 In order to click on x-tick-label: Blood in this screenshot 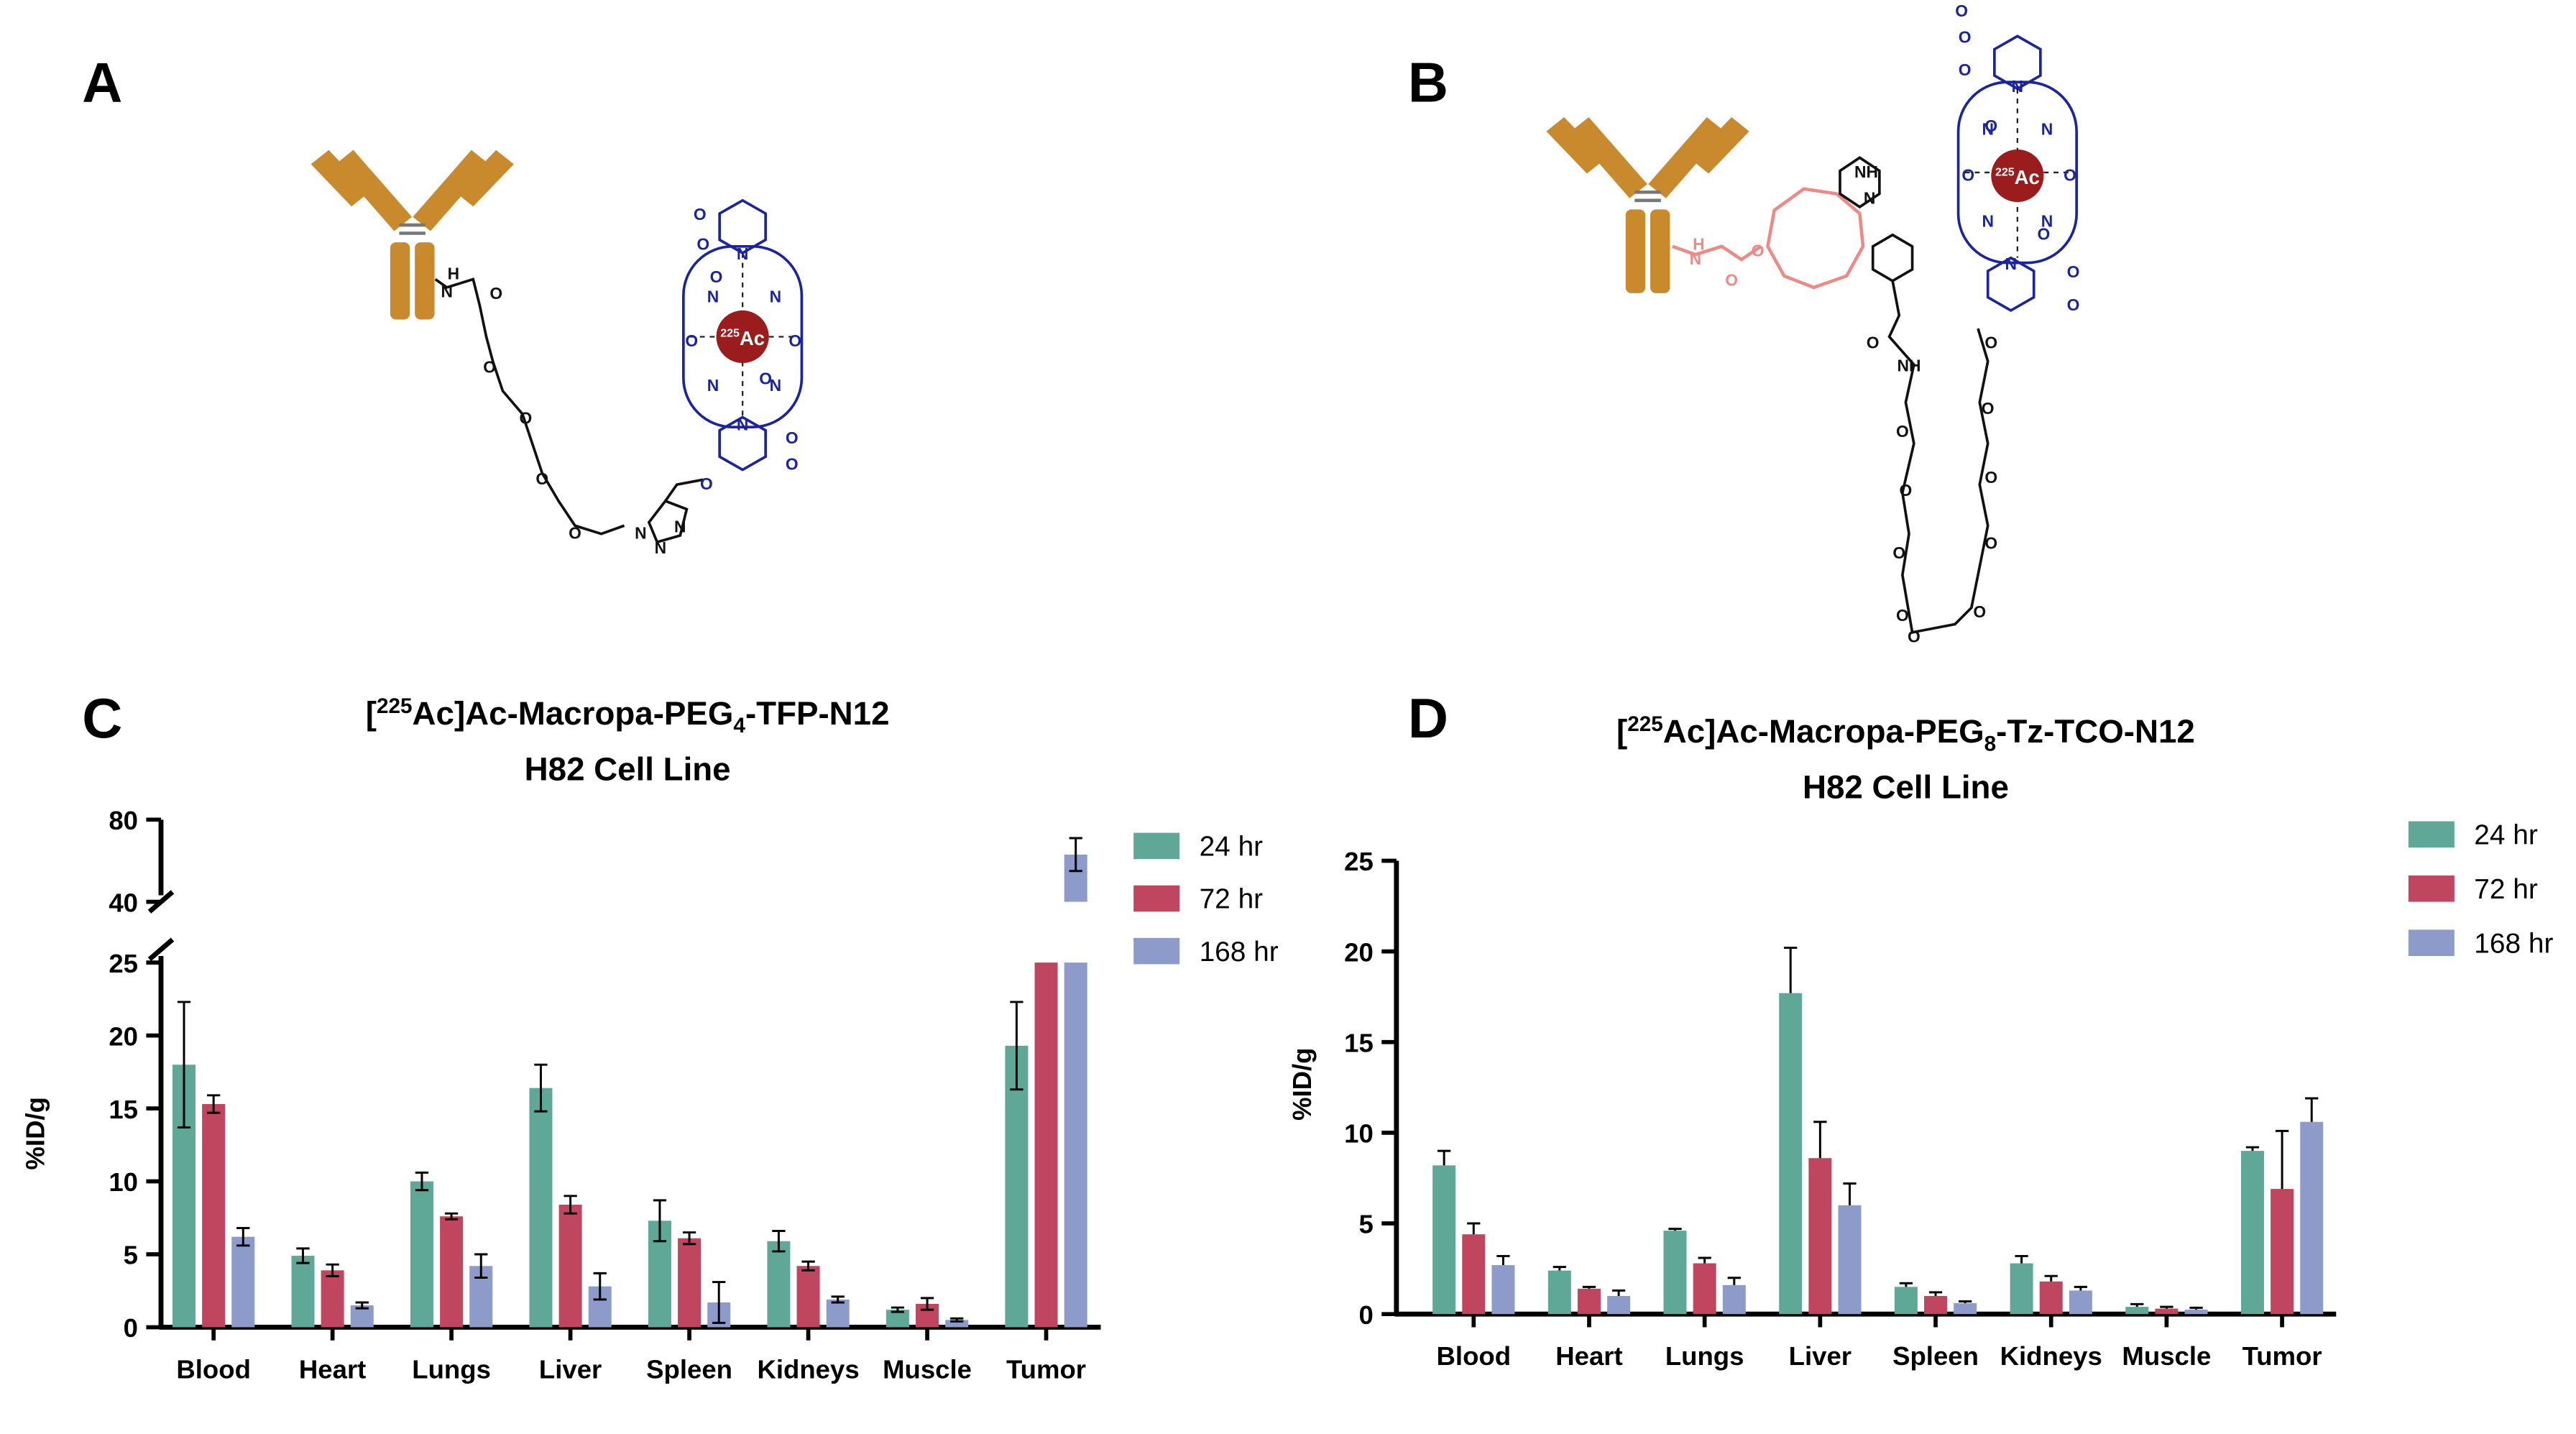, I will do `click(1474, 1356)`.